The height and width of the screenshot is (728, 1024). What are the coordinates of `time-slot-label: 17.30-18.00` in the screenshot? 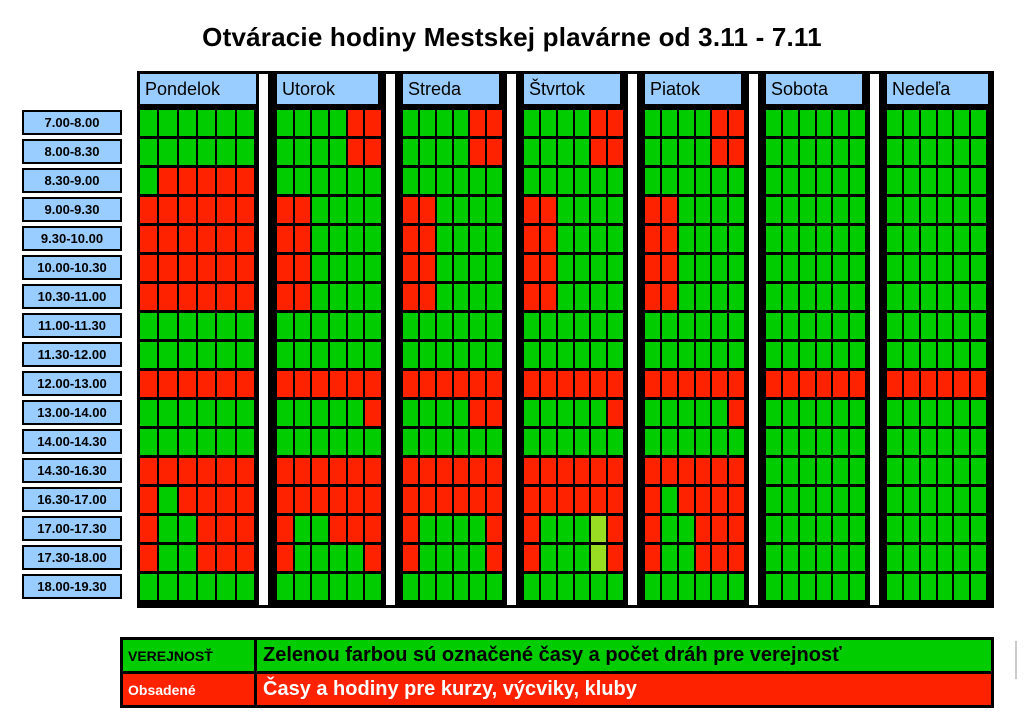 It's located at (72, 557).